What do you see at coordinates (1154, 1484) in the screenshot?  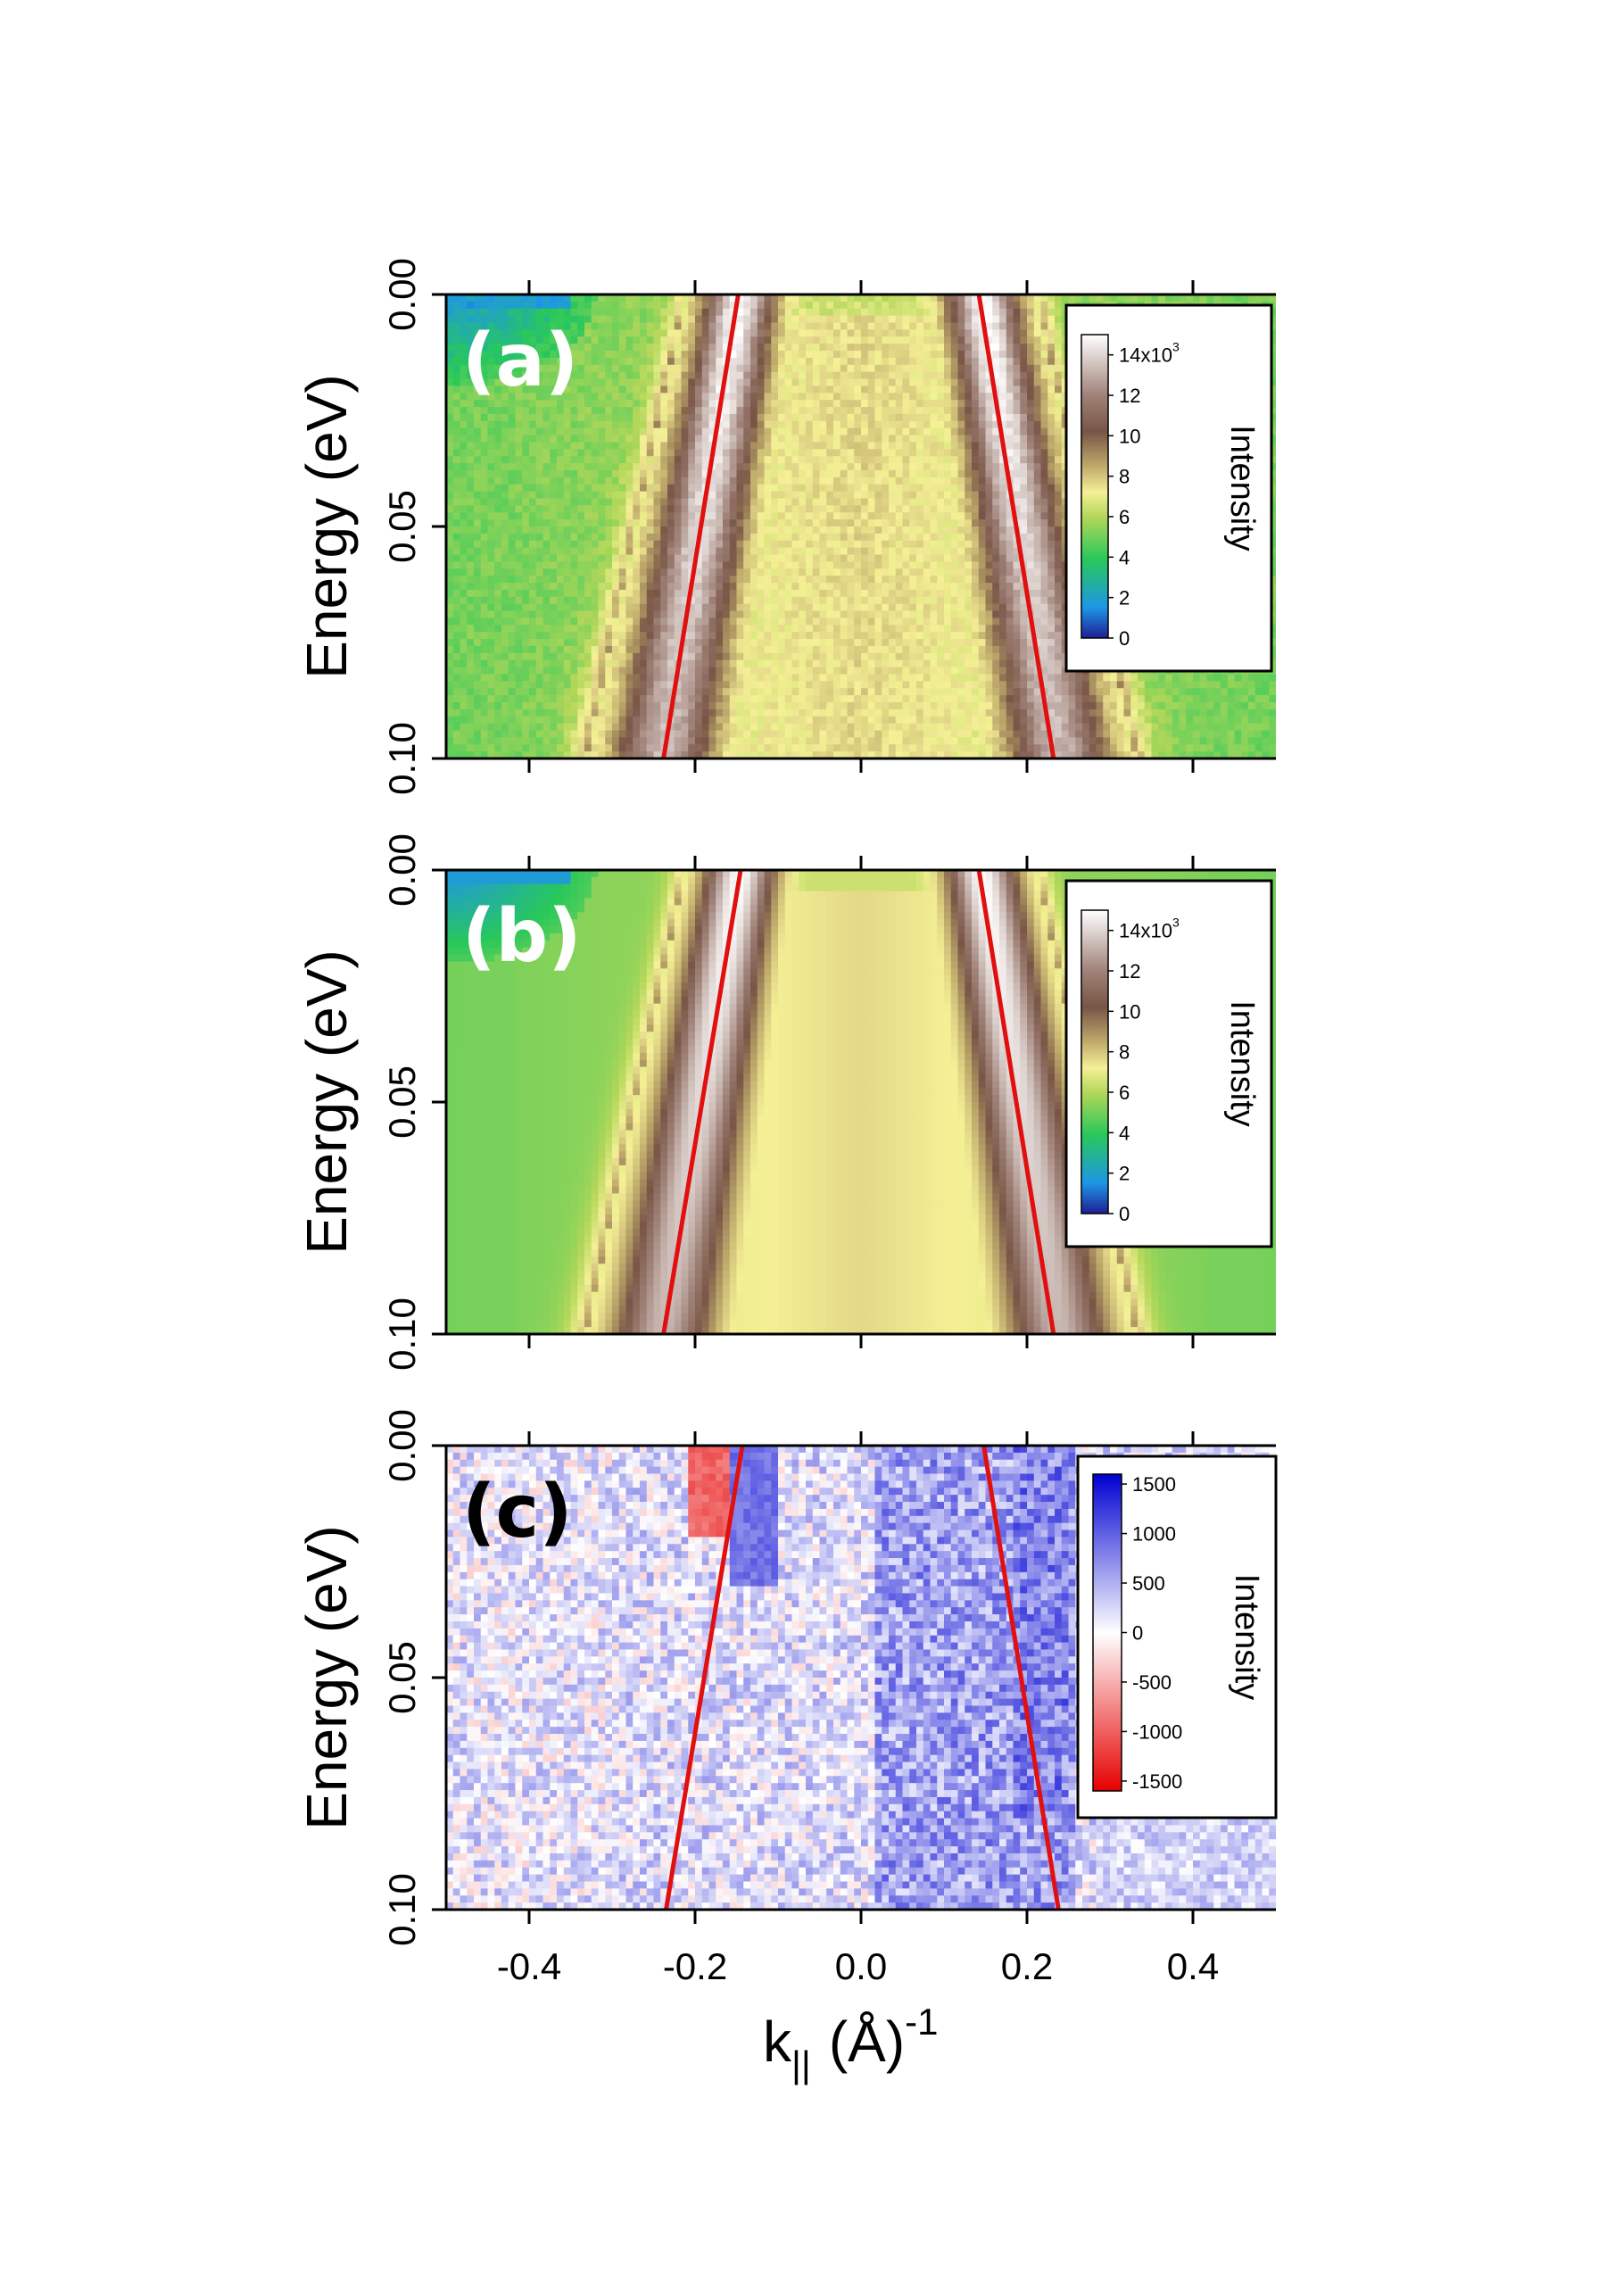 I see `colorbar-tick-label: 1500` at bounding box center [1154, 1484].